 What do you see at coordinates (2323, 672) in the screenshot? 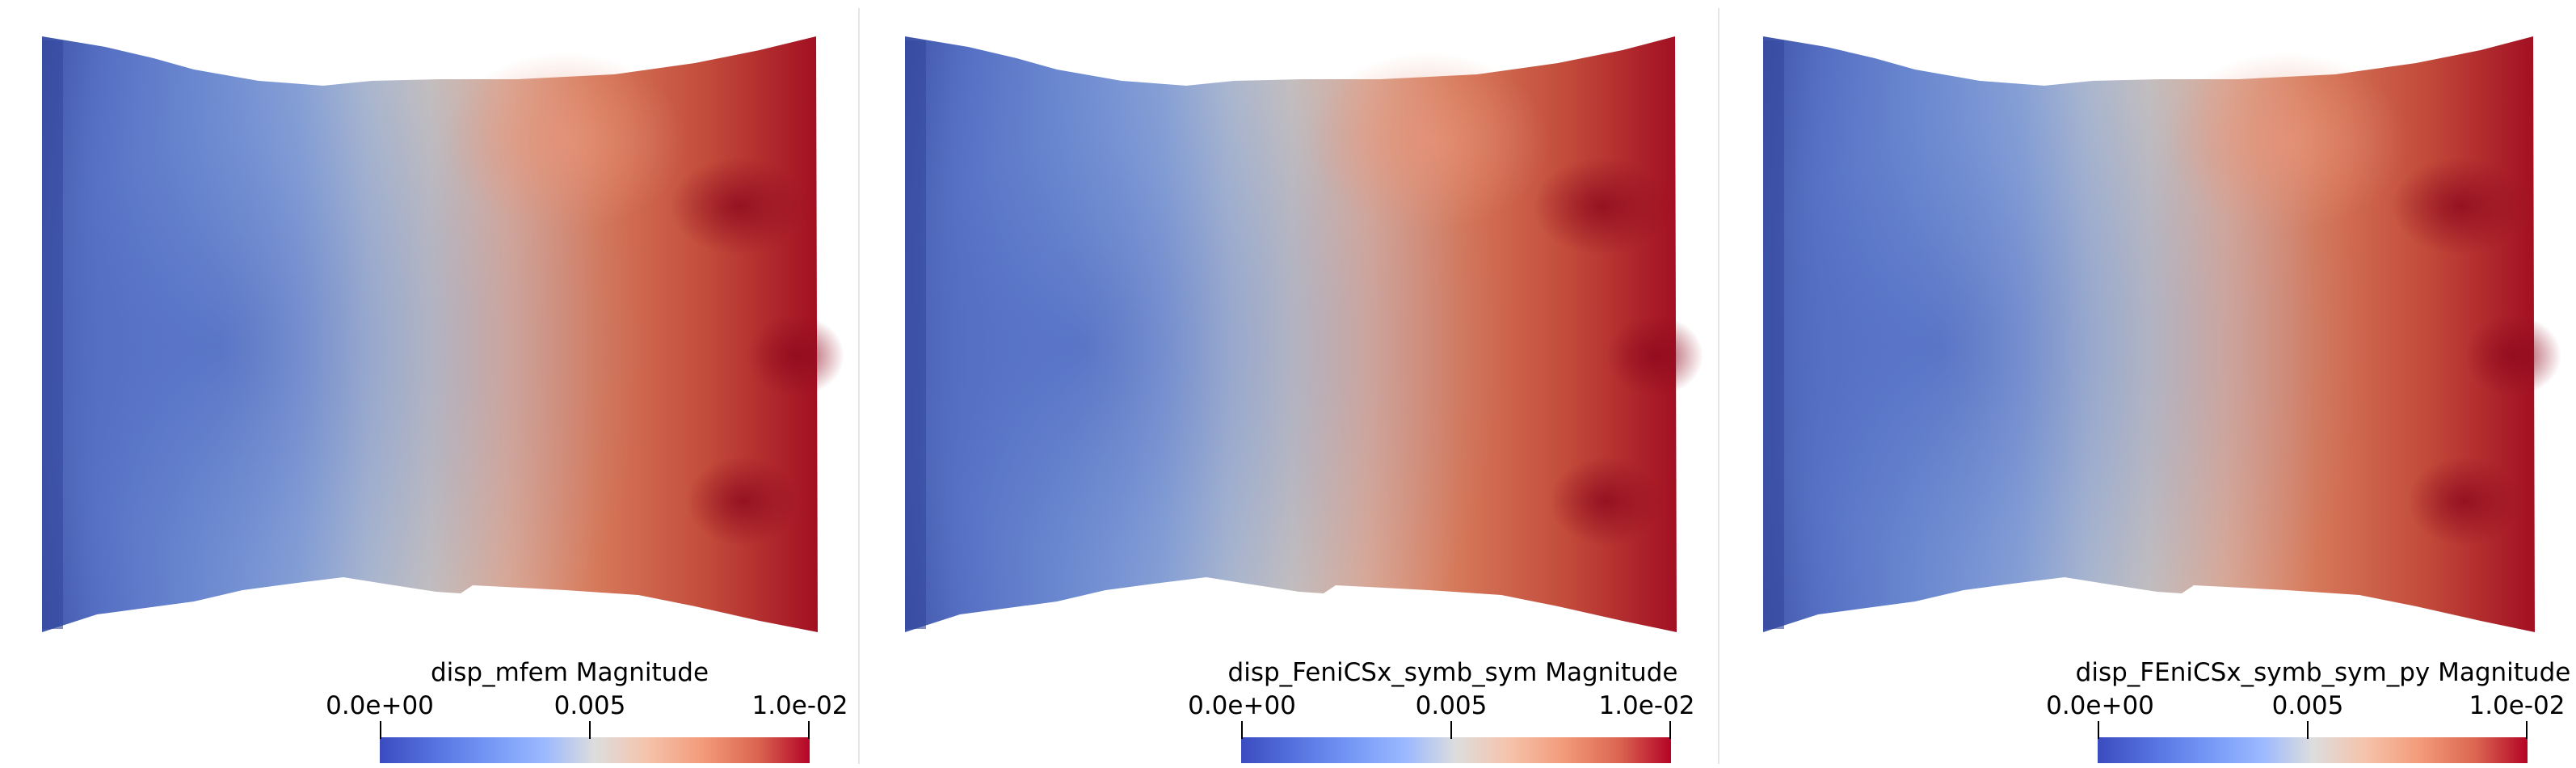
I see `colorbar-title: disp_FEniCSx_symb_sym_py Magnitude` at bounding box center [2323, 672].